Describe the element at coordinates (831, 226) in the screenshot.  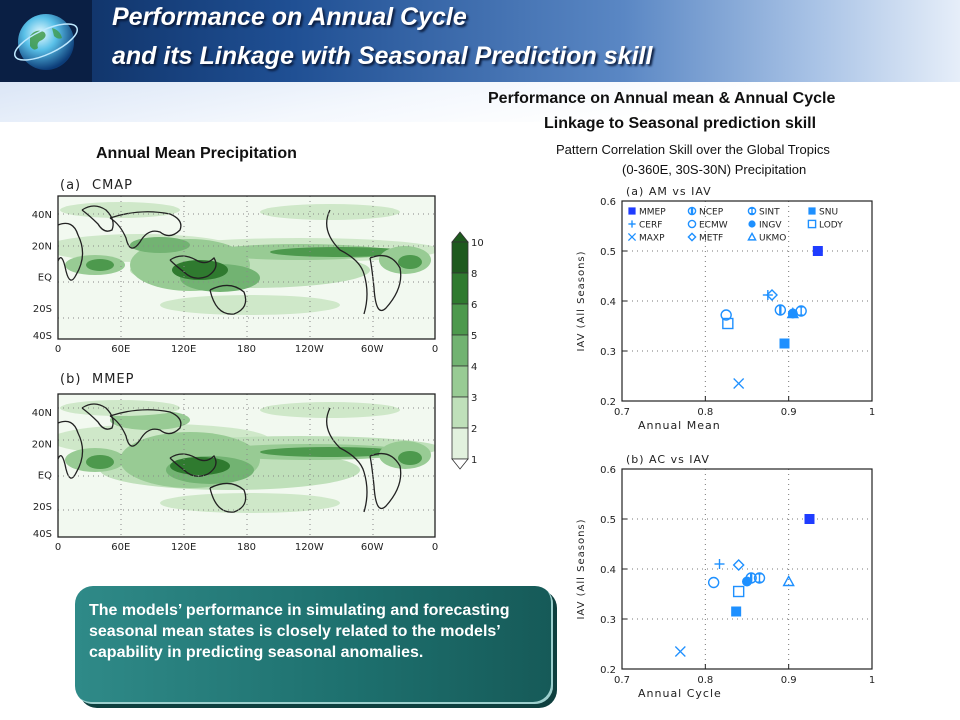
I see `legend-label: LODY` at that location.